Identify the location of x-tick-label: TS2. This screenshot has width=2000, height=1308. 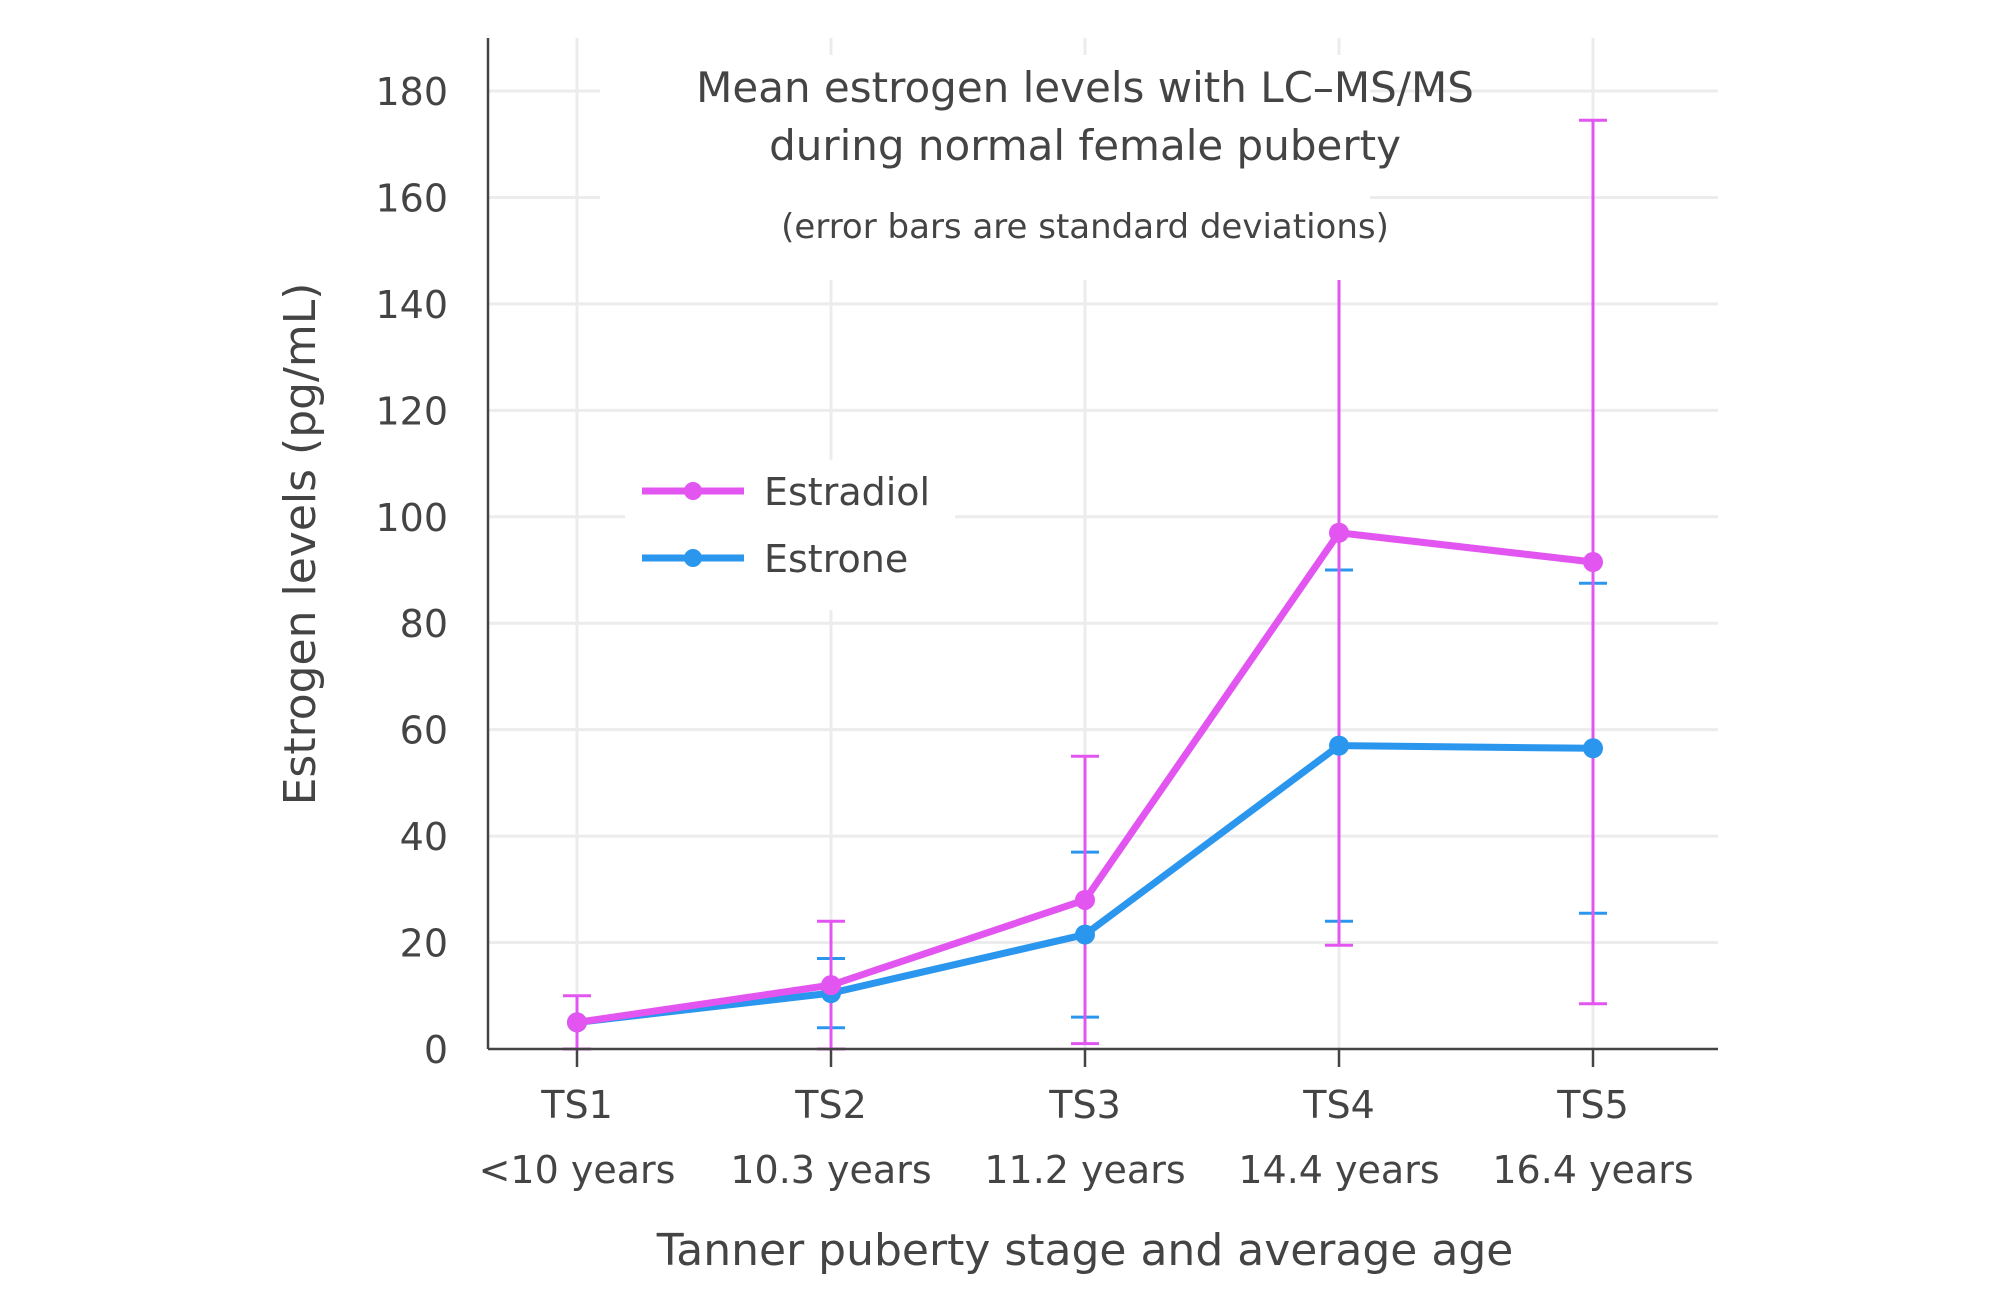
(830, 1105).